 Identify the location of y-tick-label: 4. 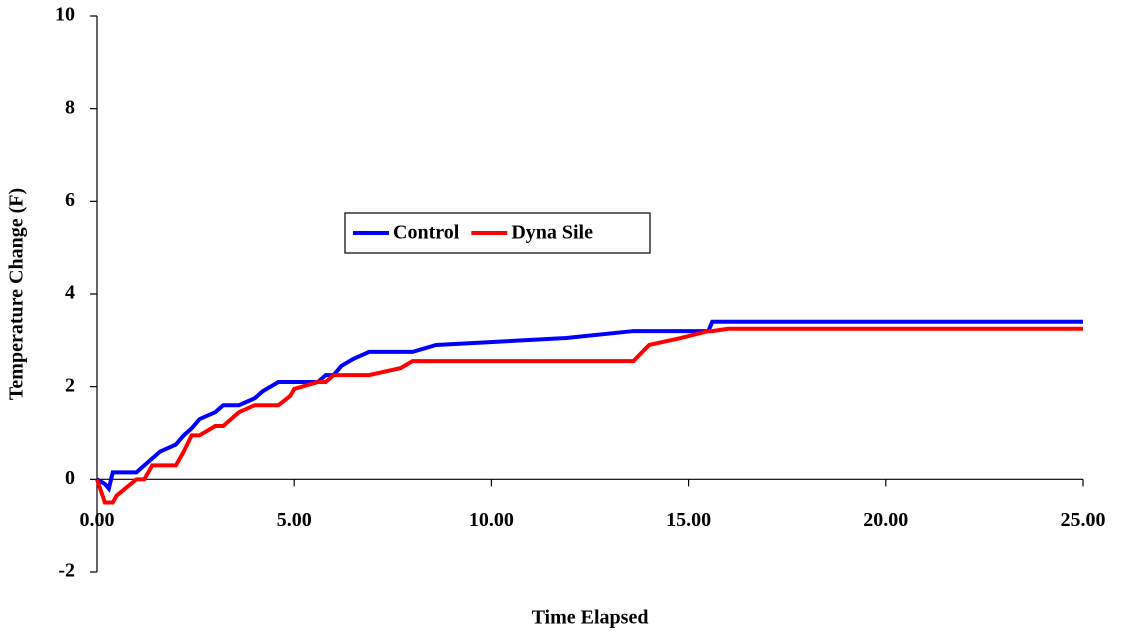
(70, 293).